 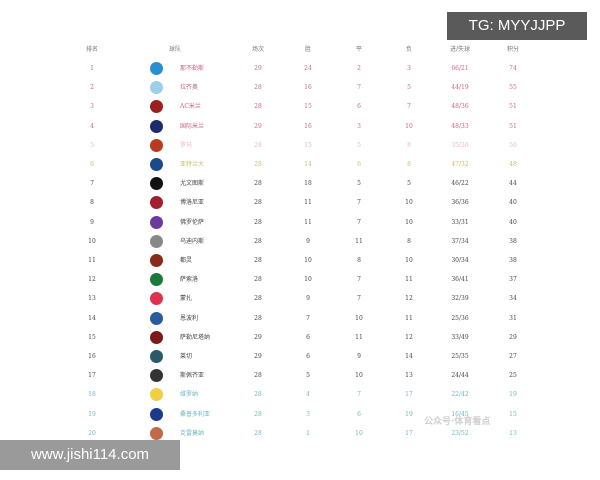 What do you see at coordinates (460, 356) in the screenshot?
I see `cell-goals: 25/35` at bounding box center [460, 356].